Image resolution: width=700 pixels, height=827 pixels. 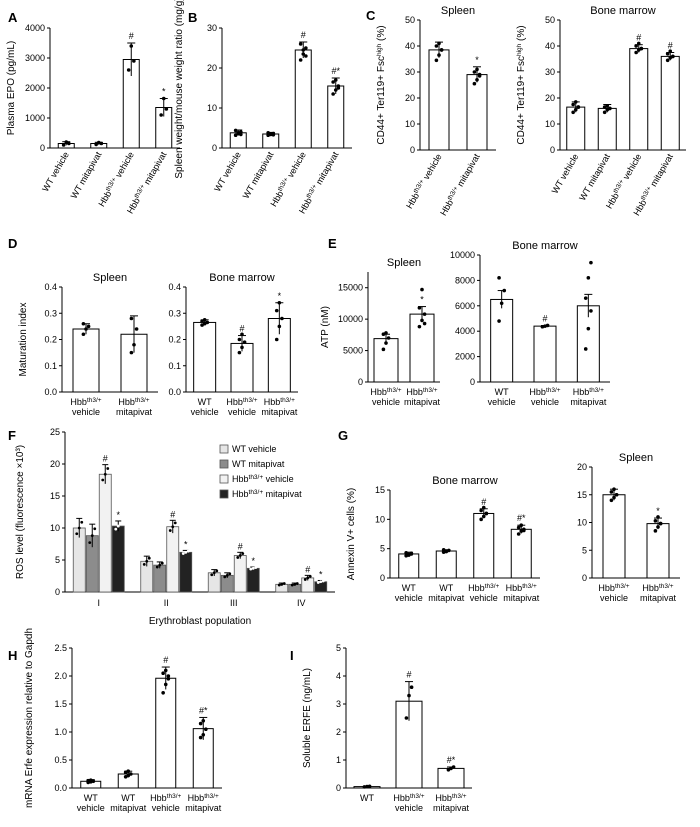 I want to click on y-tick-label: 4000, so click(x=35, y=28).